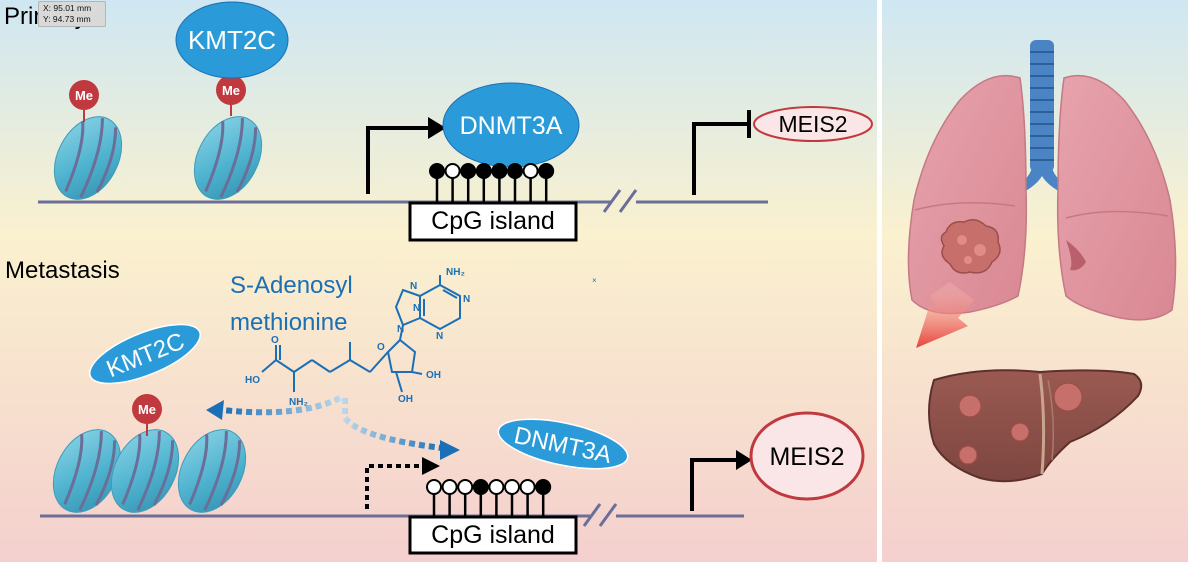  I want to click on metastasis-cpg-lollipops, so click(489, 497).